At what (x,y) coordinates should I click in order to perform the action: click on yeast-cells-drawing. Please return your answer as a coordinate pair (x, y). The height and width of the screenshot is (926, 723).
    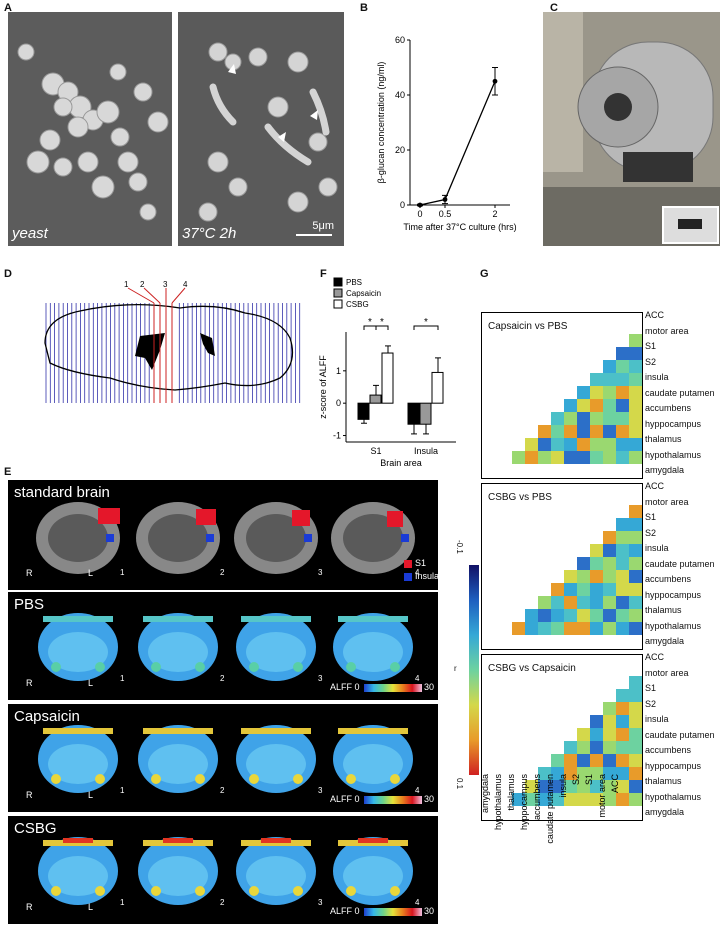
    Looking at the image, I should click on (93, 132).